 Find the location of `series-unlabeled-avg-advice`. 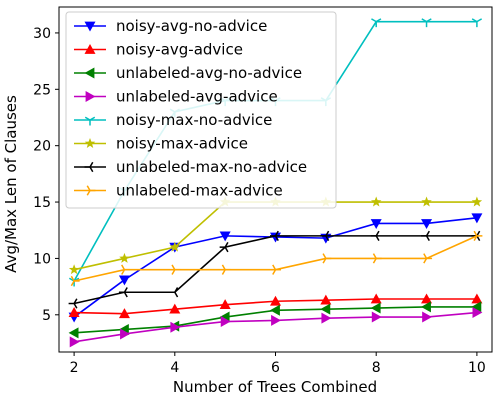

series-unlabeled-avg-advice is located at coordinates (276, 327).